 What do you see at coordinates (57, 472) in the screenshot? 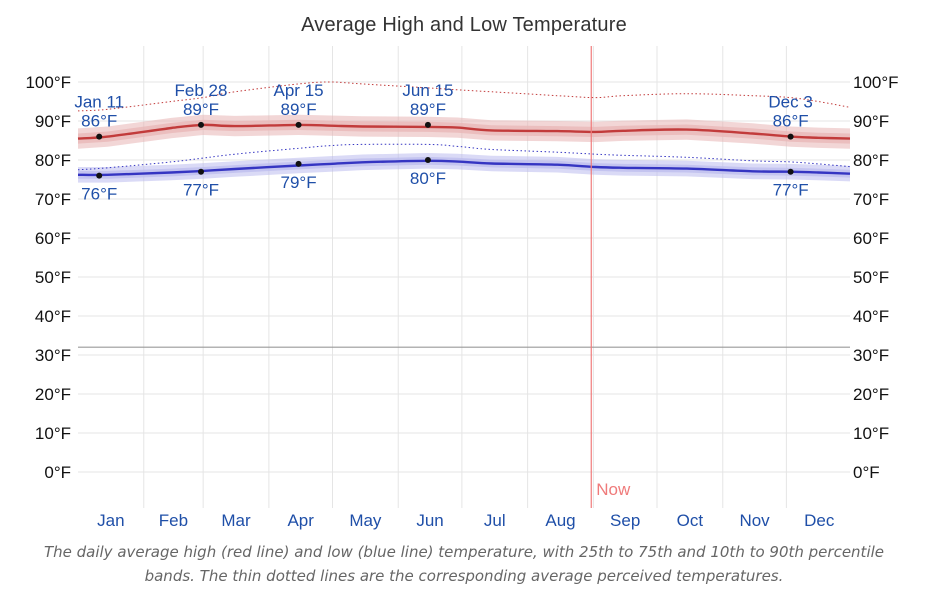
I see `y-tick-label-left: 0°F` at bounding box center [57, 472].